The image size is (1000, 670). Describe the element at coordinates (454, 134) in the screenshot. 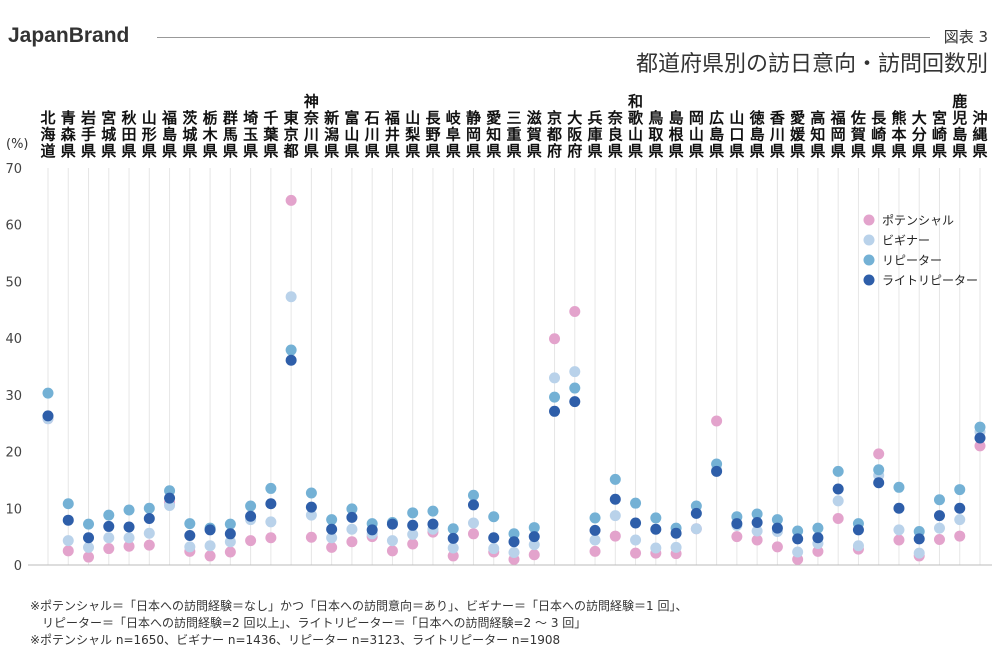

I see `category-label: 岐阜県` at that location.